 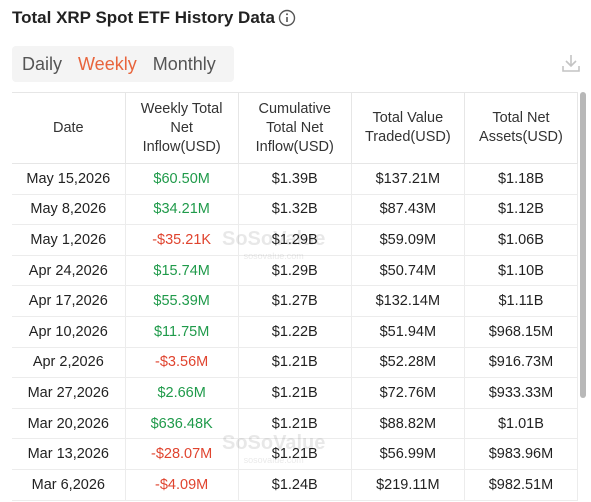 I want to click on table-cell: $1.24B, so click(x=294, y=484).